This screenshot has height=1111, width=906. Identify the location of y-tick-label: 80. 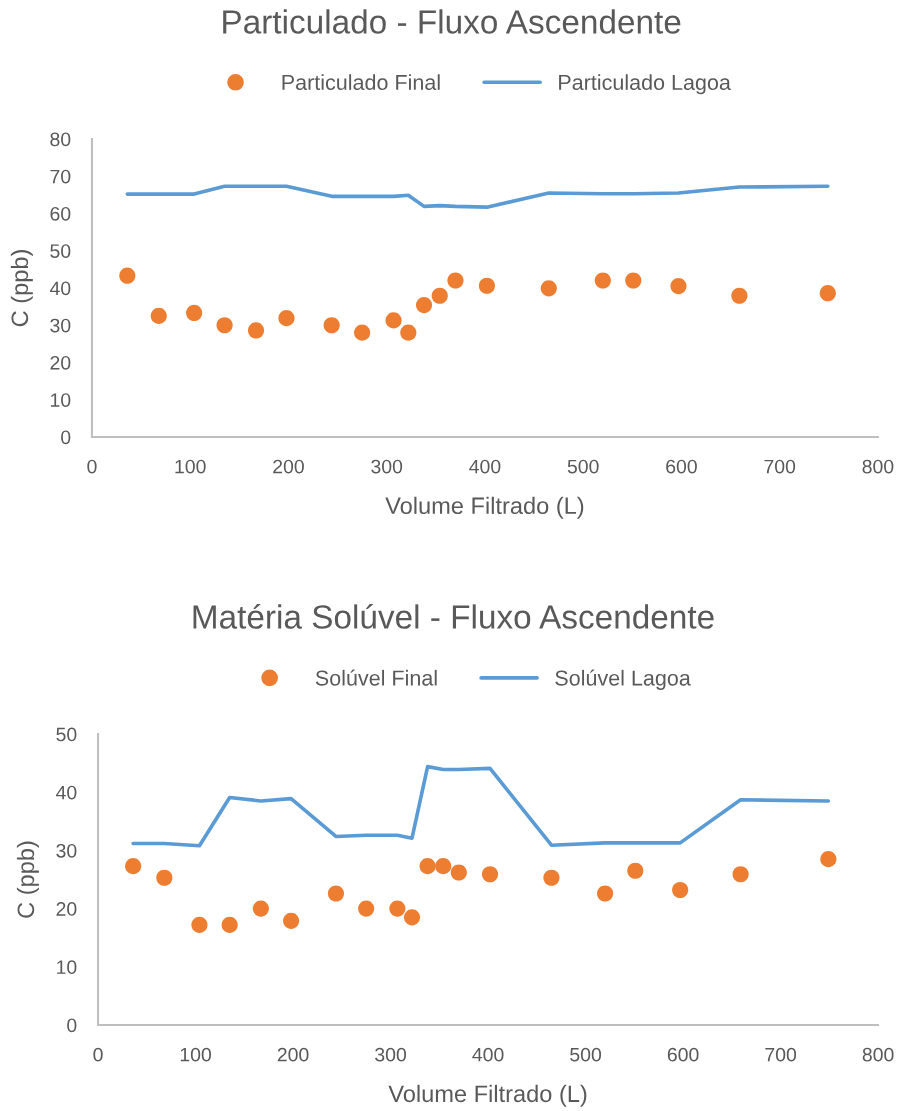
(60, 139).